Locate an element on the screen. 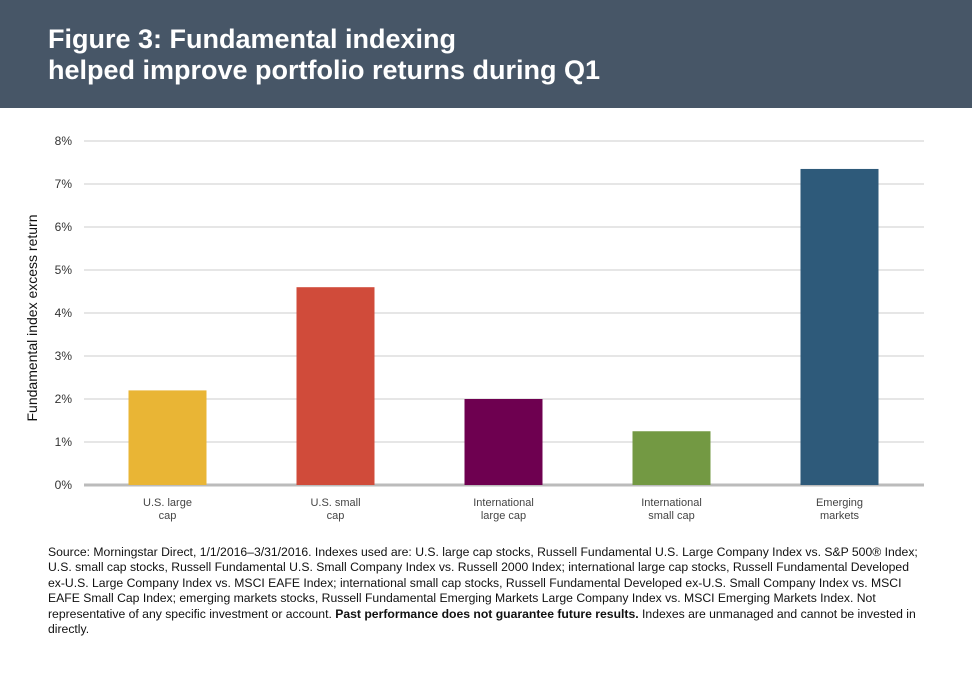 This screenshot has height=675, width=972. figure-title-line-1: Figure 3: Fundamental indexing is located at coordinates (252, 39).